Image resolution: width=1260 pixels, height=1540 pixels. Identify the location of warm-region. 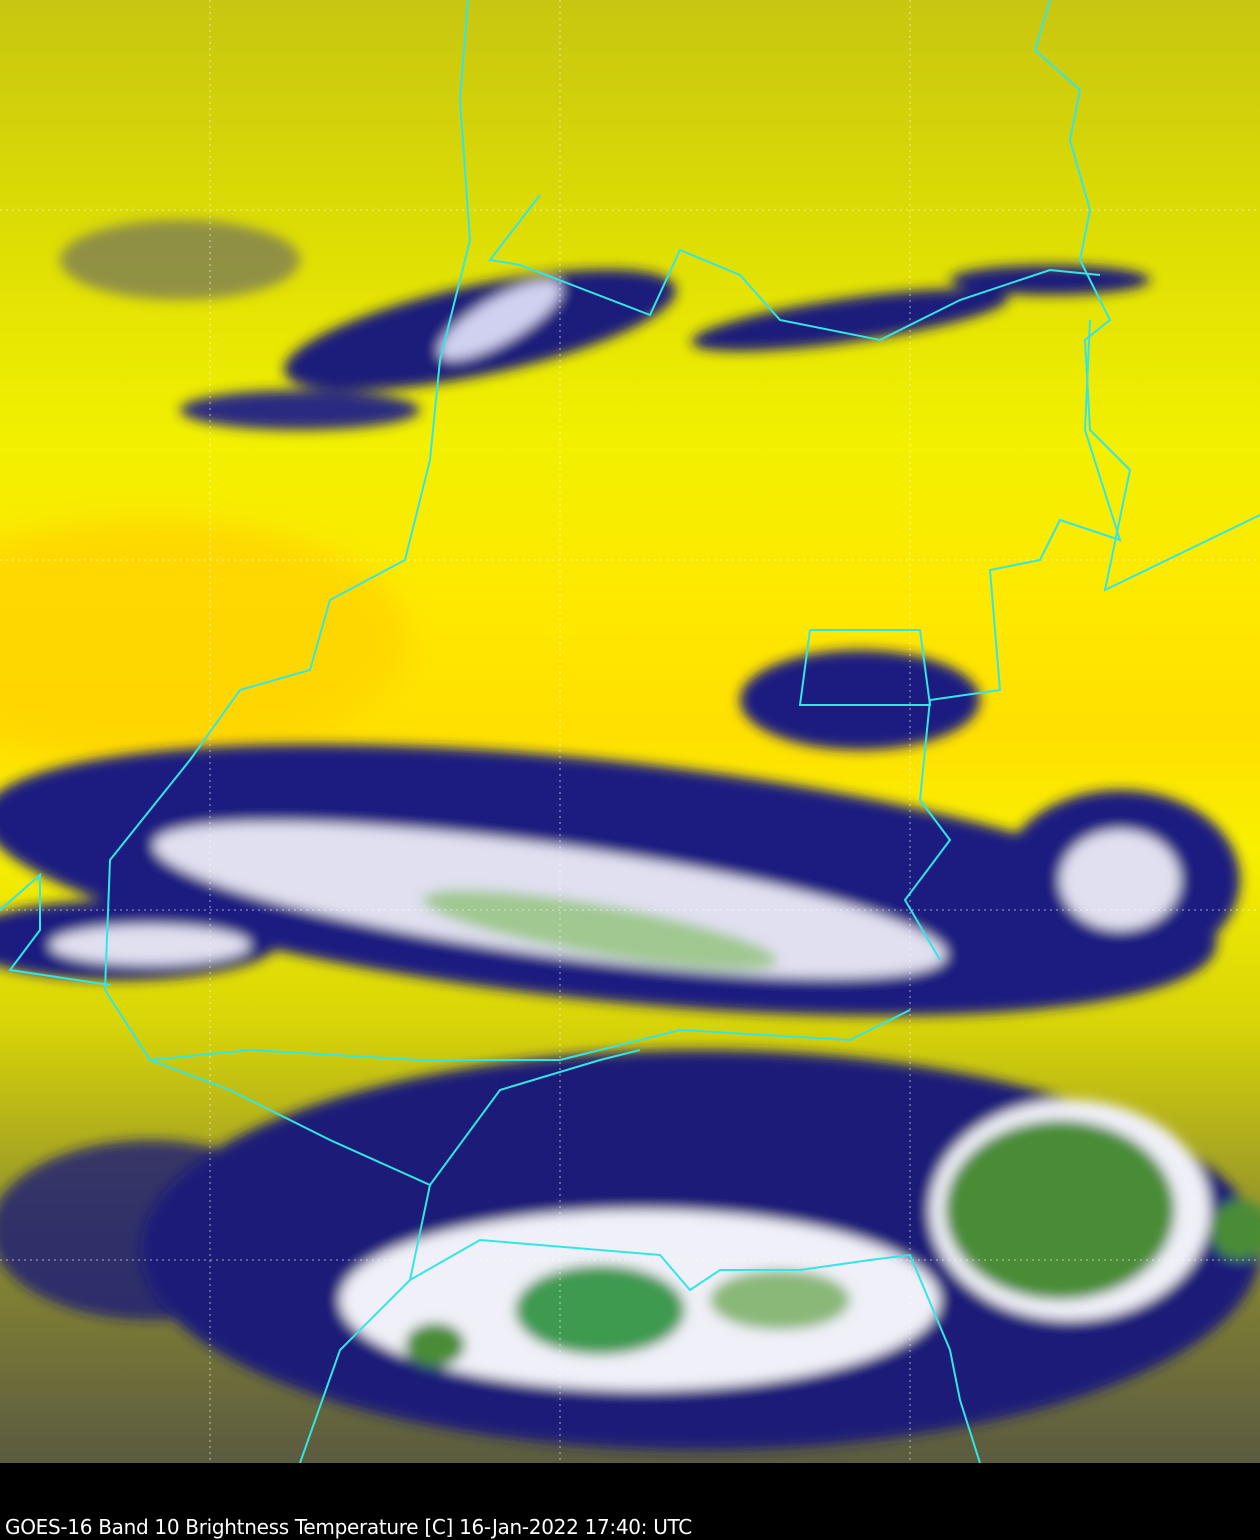
(205, 640).